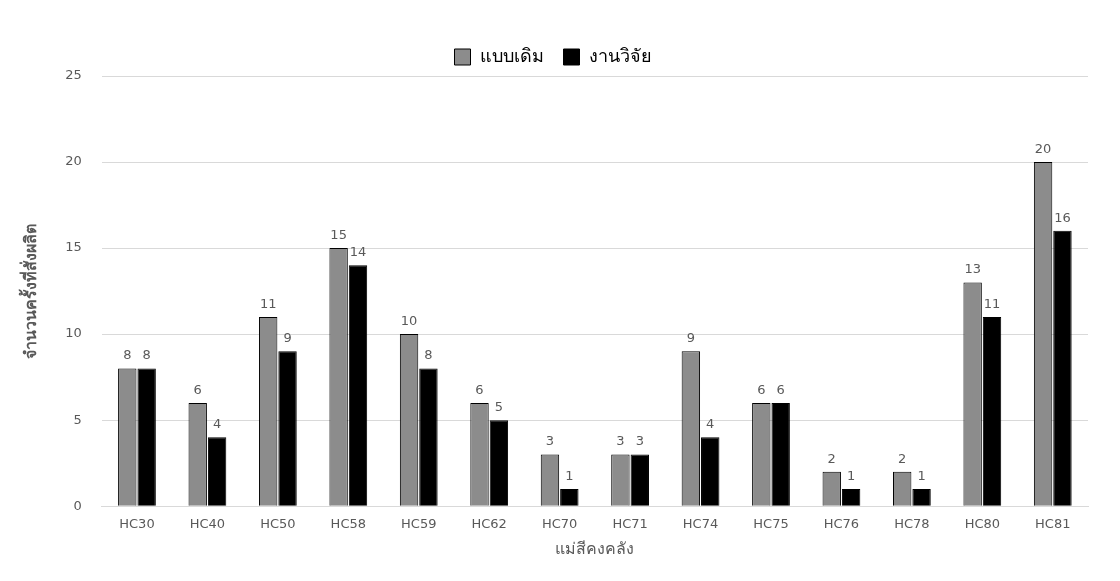  What do you see at coordinates (771, 524) in the screenshot?
I see `x-tick-label: HC75` at bounding box center [771, 524].